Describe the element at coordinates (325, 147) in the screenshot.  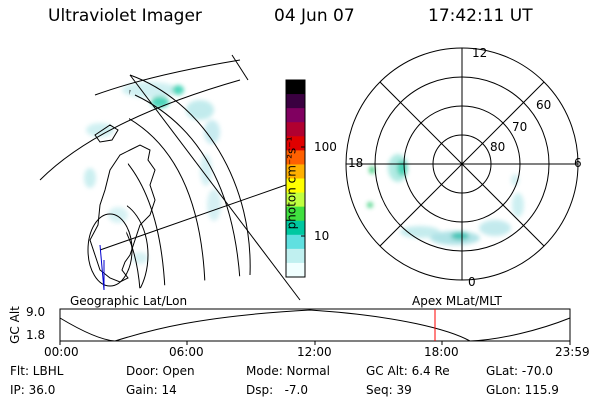
I see `colorbar-tick-100: 100` at that location.